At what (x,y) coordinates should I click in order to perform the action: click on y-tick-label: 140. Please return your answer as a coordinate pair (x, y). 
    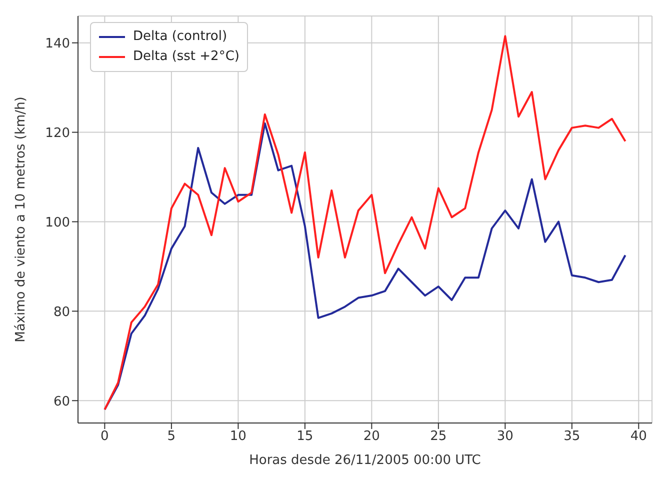
    Looking at the image, I should click on (57, 44).